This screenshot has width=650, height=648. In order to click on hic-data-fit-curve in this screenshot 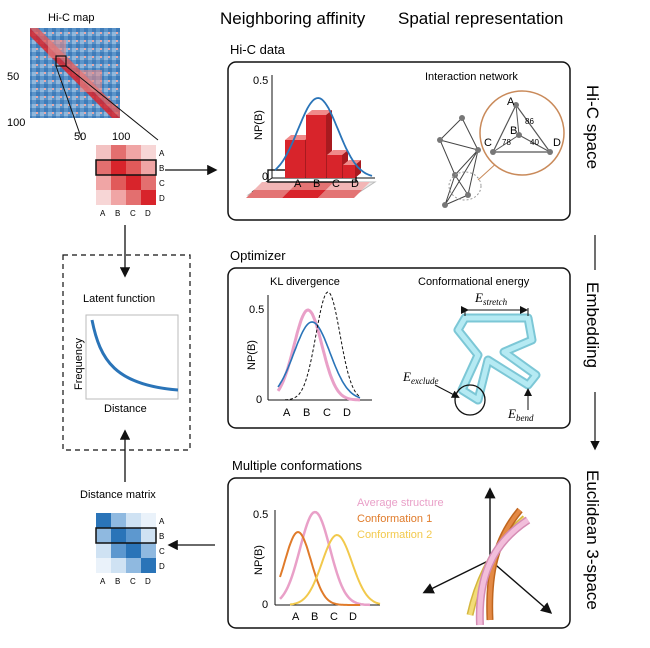, I will do `click(323, 137)`.